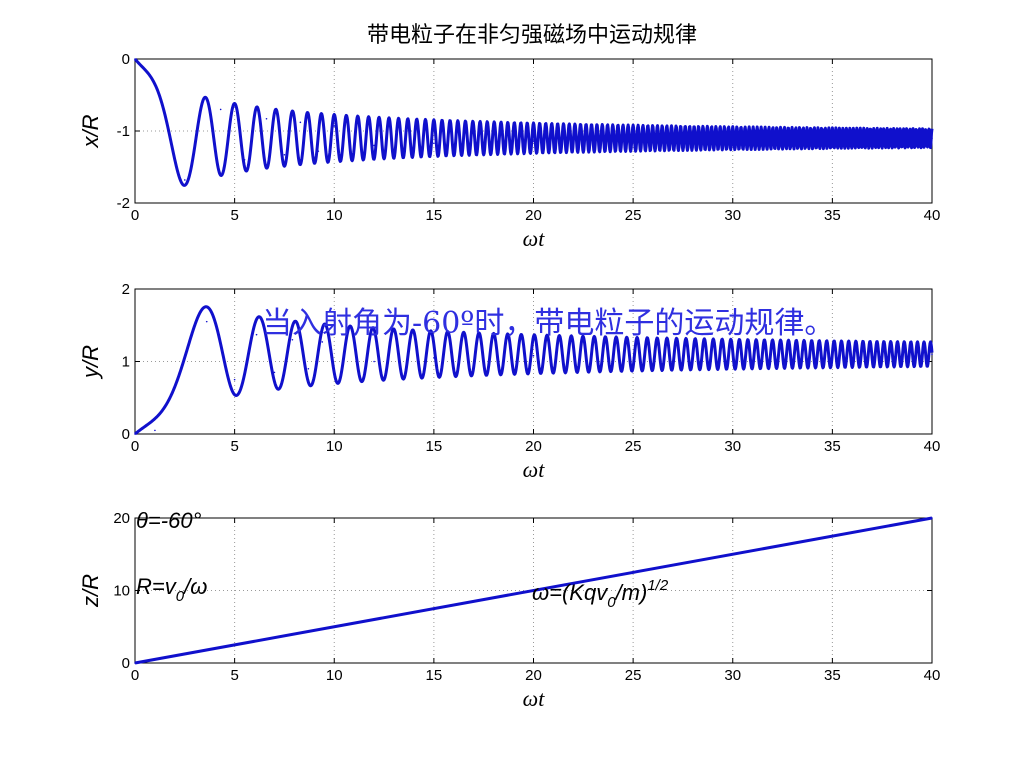 This screenshot has width=1024, height=768. Describe the element at coordinates (126, 362) in the screenshot. I see `y-tick-label: 1` at that location.